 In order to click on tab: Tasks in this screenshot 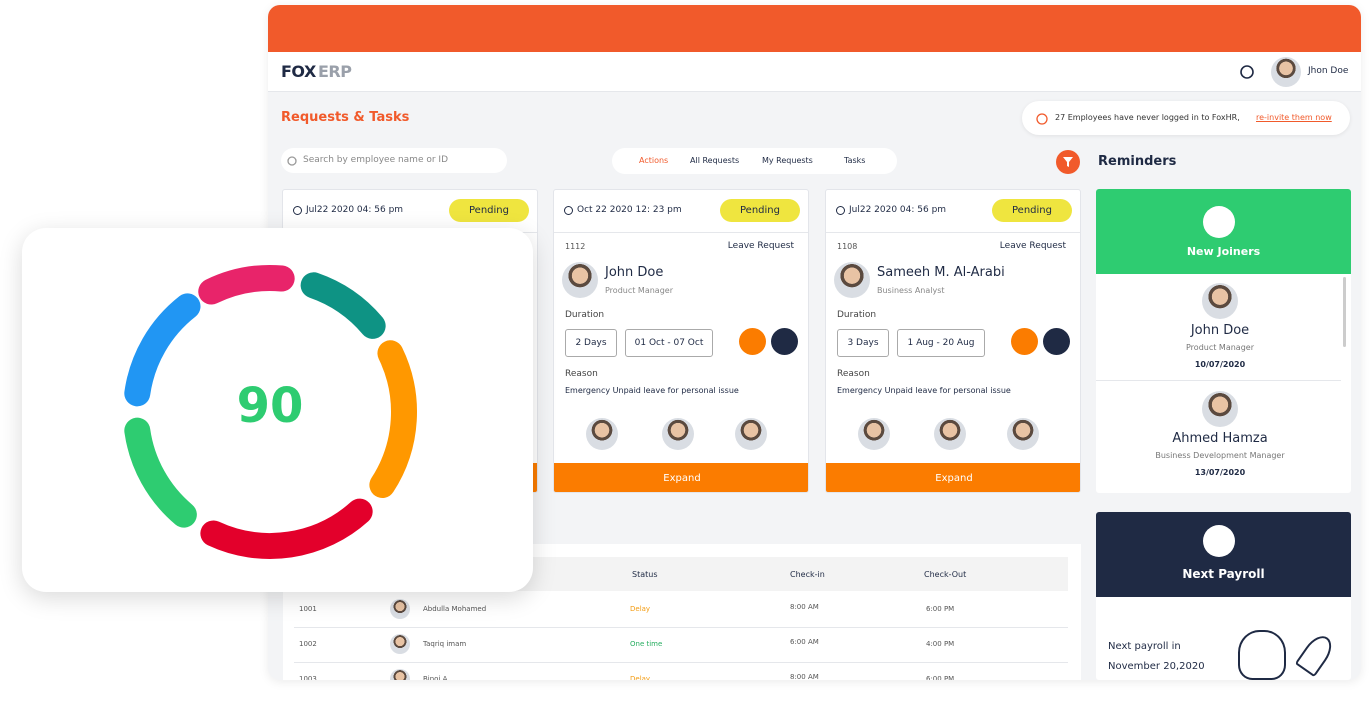, I will do `click(855, 160)`.